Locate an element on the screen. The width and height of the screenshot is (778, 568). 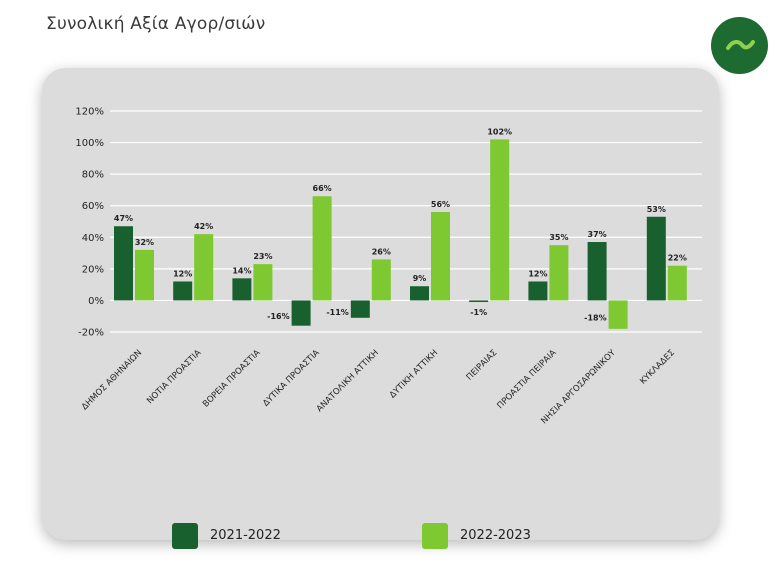
data-label-2022-2023-3: 23% is located at coordinates (262, 256).